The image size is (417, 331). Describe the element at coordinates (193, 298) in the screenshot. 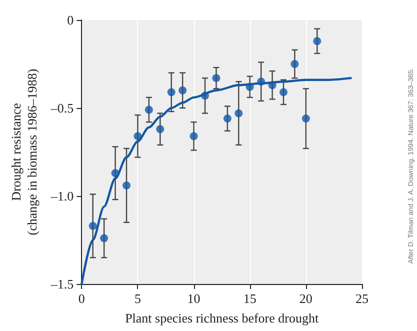

I see `x-tick-label: 10` at that location.